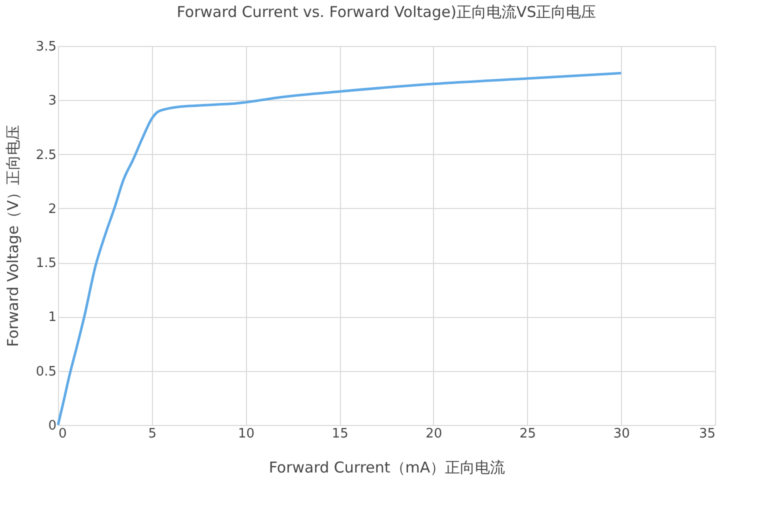 The width and height of the screenshot is (759, 527). I want to click on x-tick-label: 30, so click(621, 434).